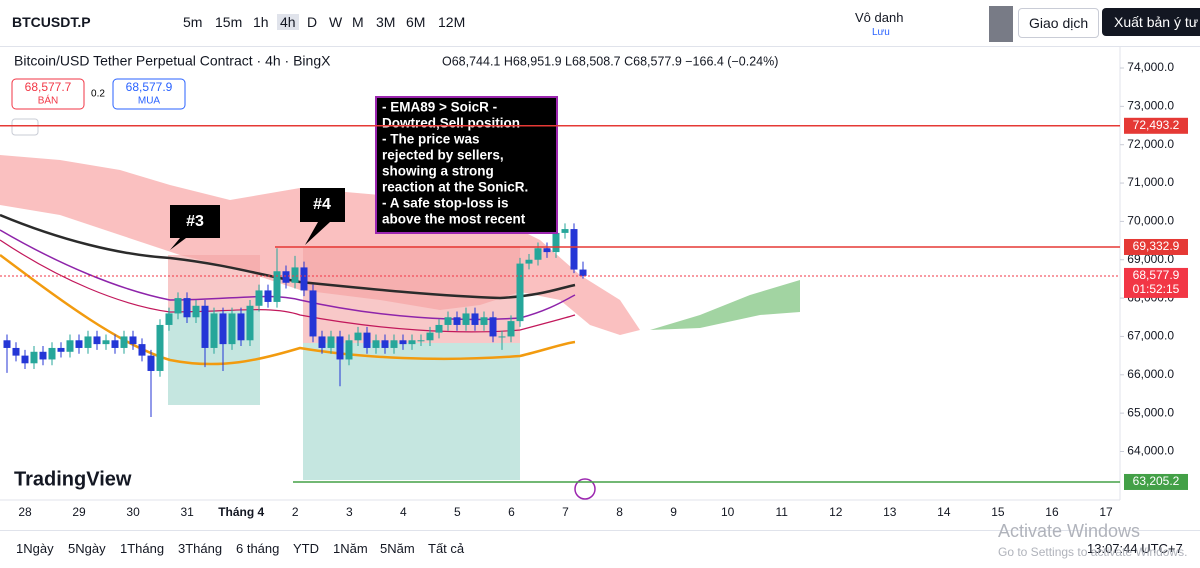  Describe the element at coordinates (214, 282) in the screenshot. I see `risk-zone` at that location.